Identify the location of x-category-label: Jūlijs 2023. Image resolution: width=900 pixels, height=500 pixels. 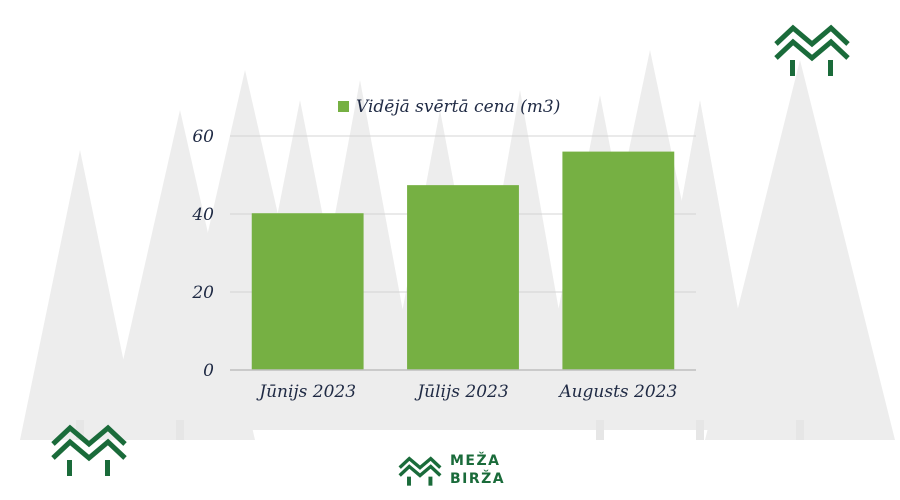
(461, 392).